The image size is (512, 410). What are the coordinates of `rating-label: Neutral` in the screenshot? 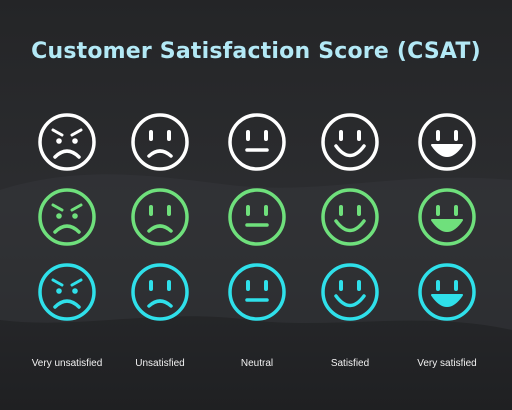 It's located at (257, 363).